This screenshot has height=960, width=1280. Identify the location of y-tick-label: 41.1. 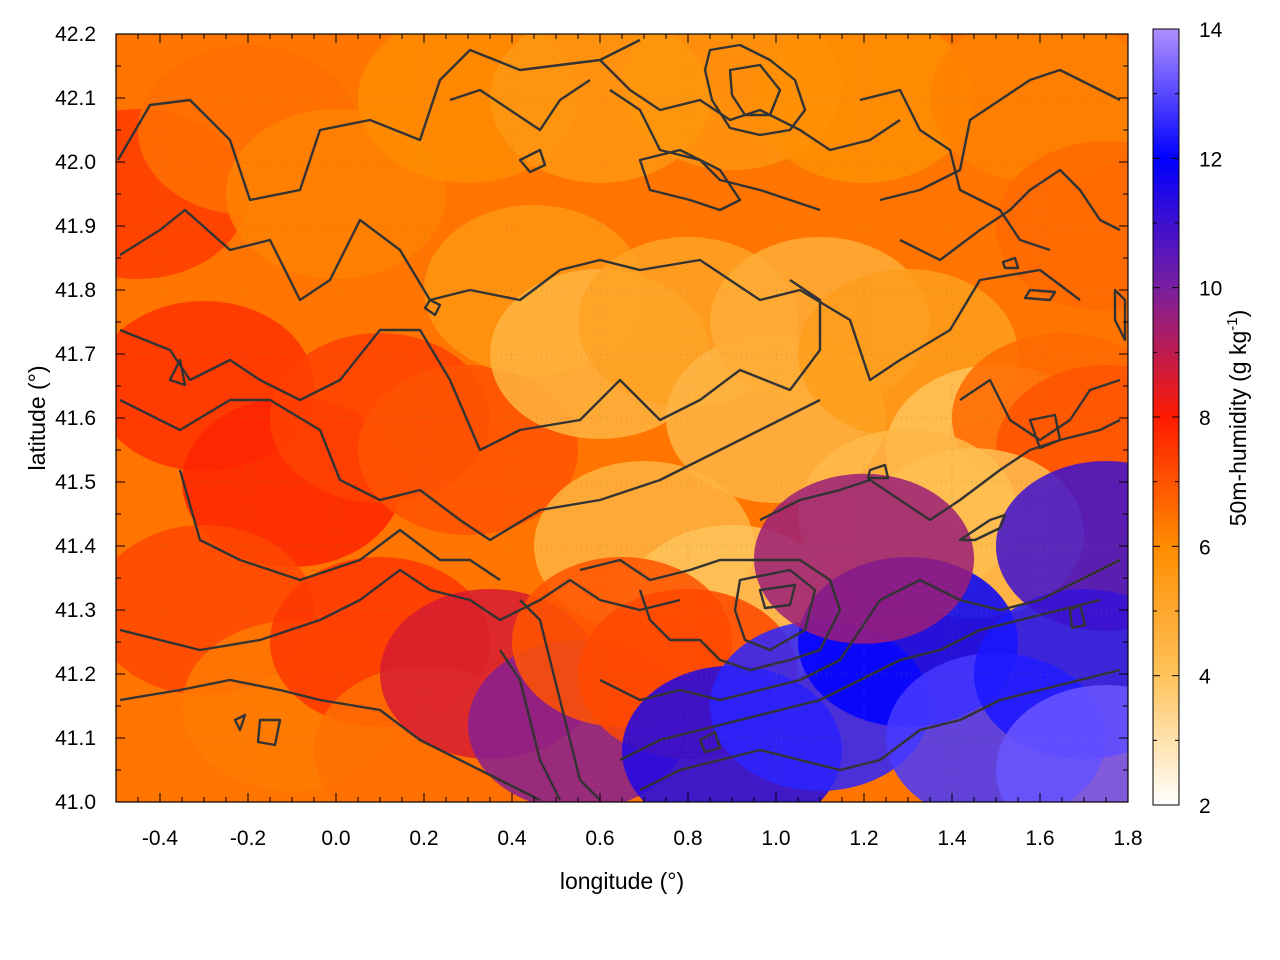
(75, 738).